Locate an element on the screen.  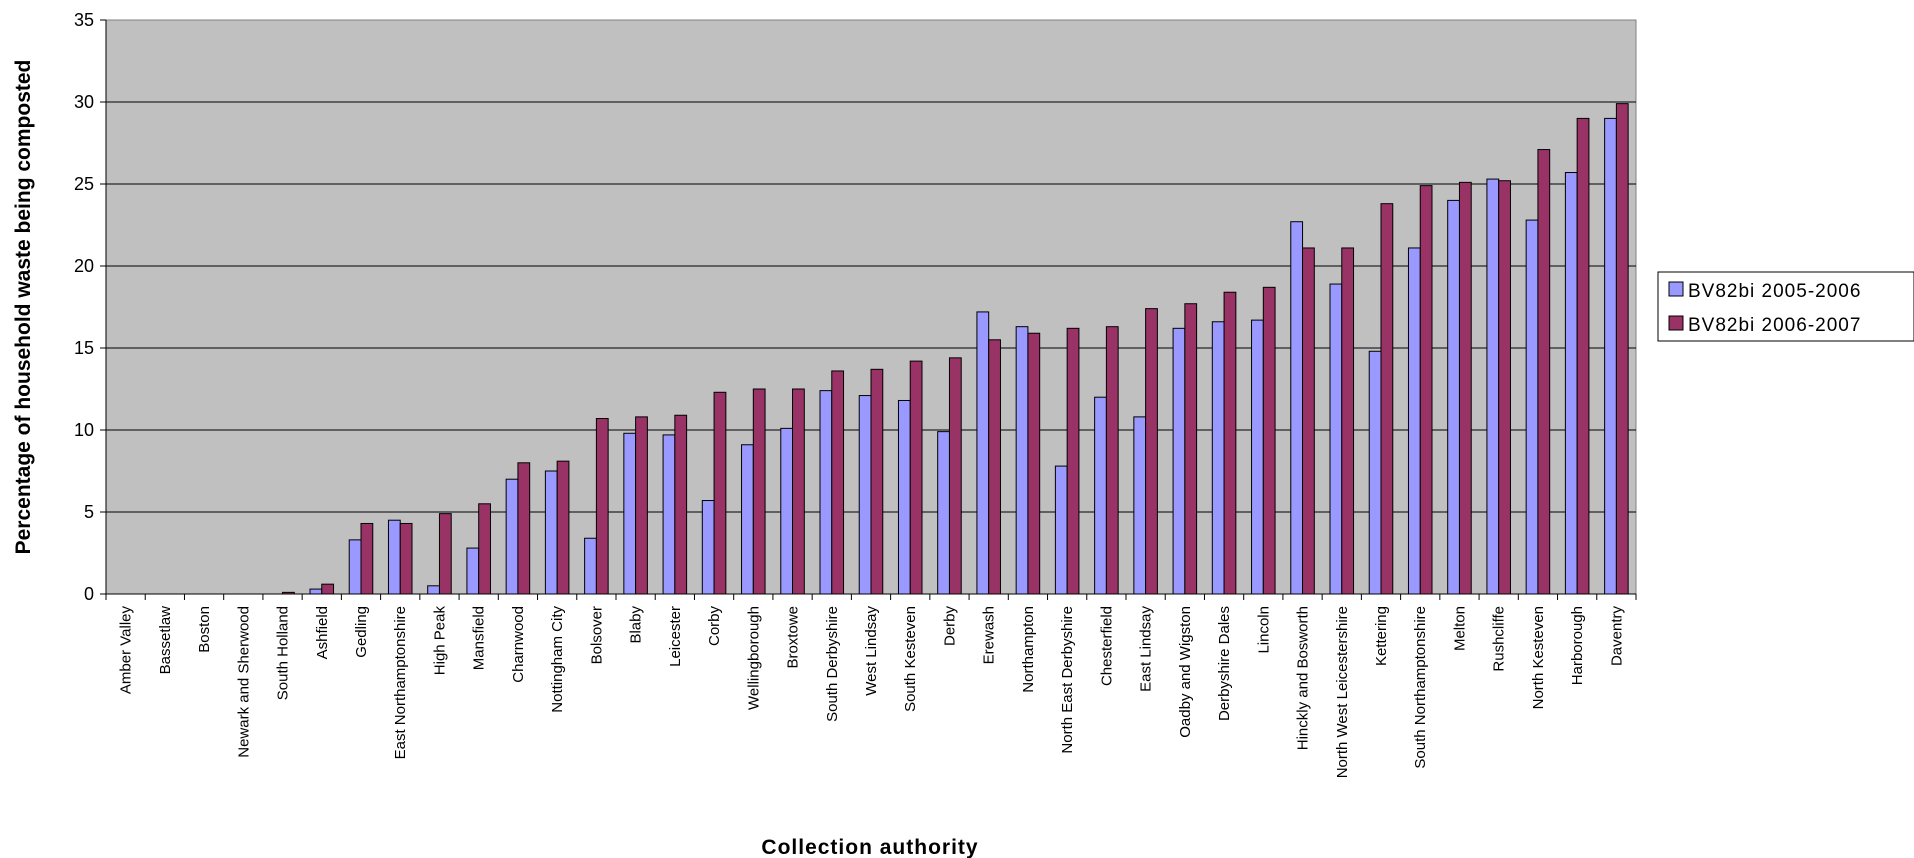
x-tick-label: Northampton is located at coordinates (1028, 649).